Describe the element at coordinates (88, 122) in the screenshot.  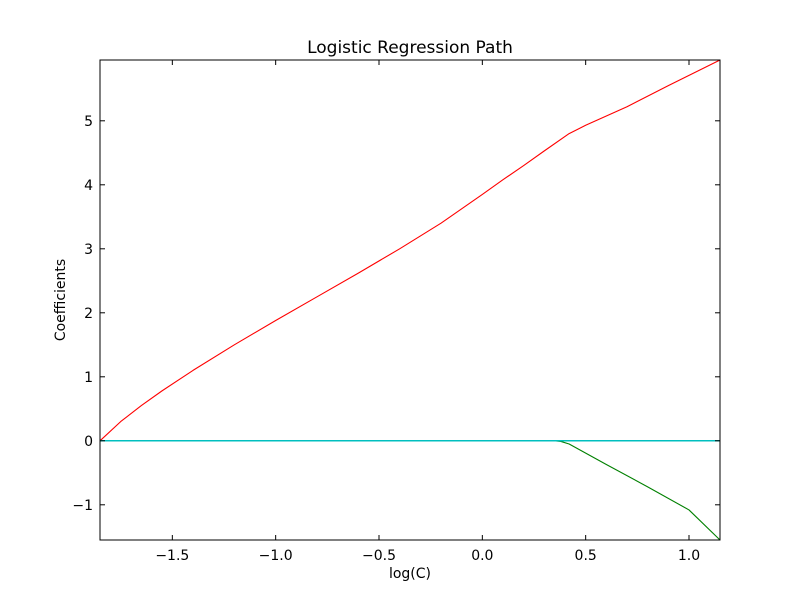
I see `y-tick-label: 5` at that location.